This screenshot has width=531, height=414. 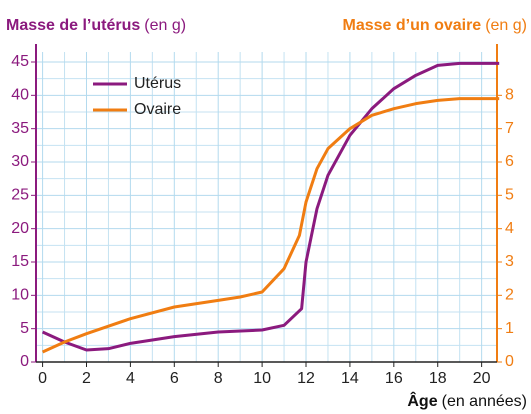 What do you see at coordinates (42, 378) in the screenshot?
I see `x-tick-label: 0` at bounding box center [42, 378].